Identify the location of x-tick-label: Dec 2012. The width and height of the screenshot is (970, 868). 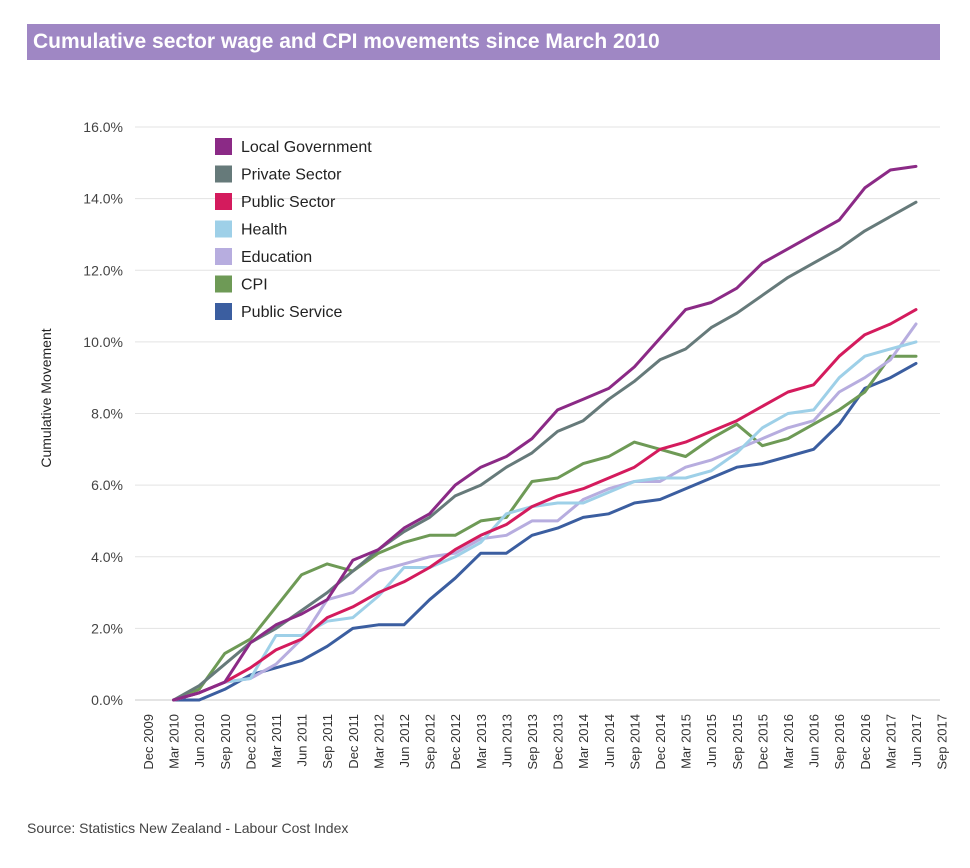
(455, 742).